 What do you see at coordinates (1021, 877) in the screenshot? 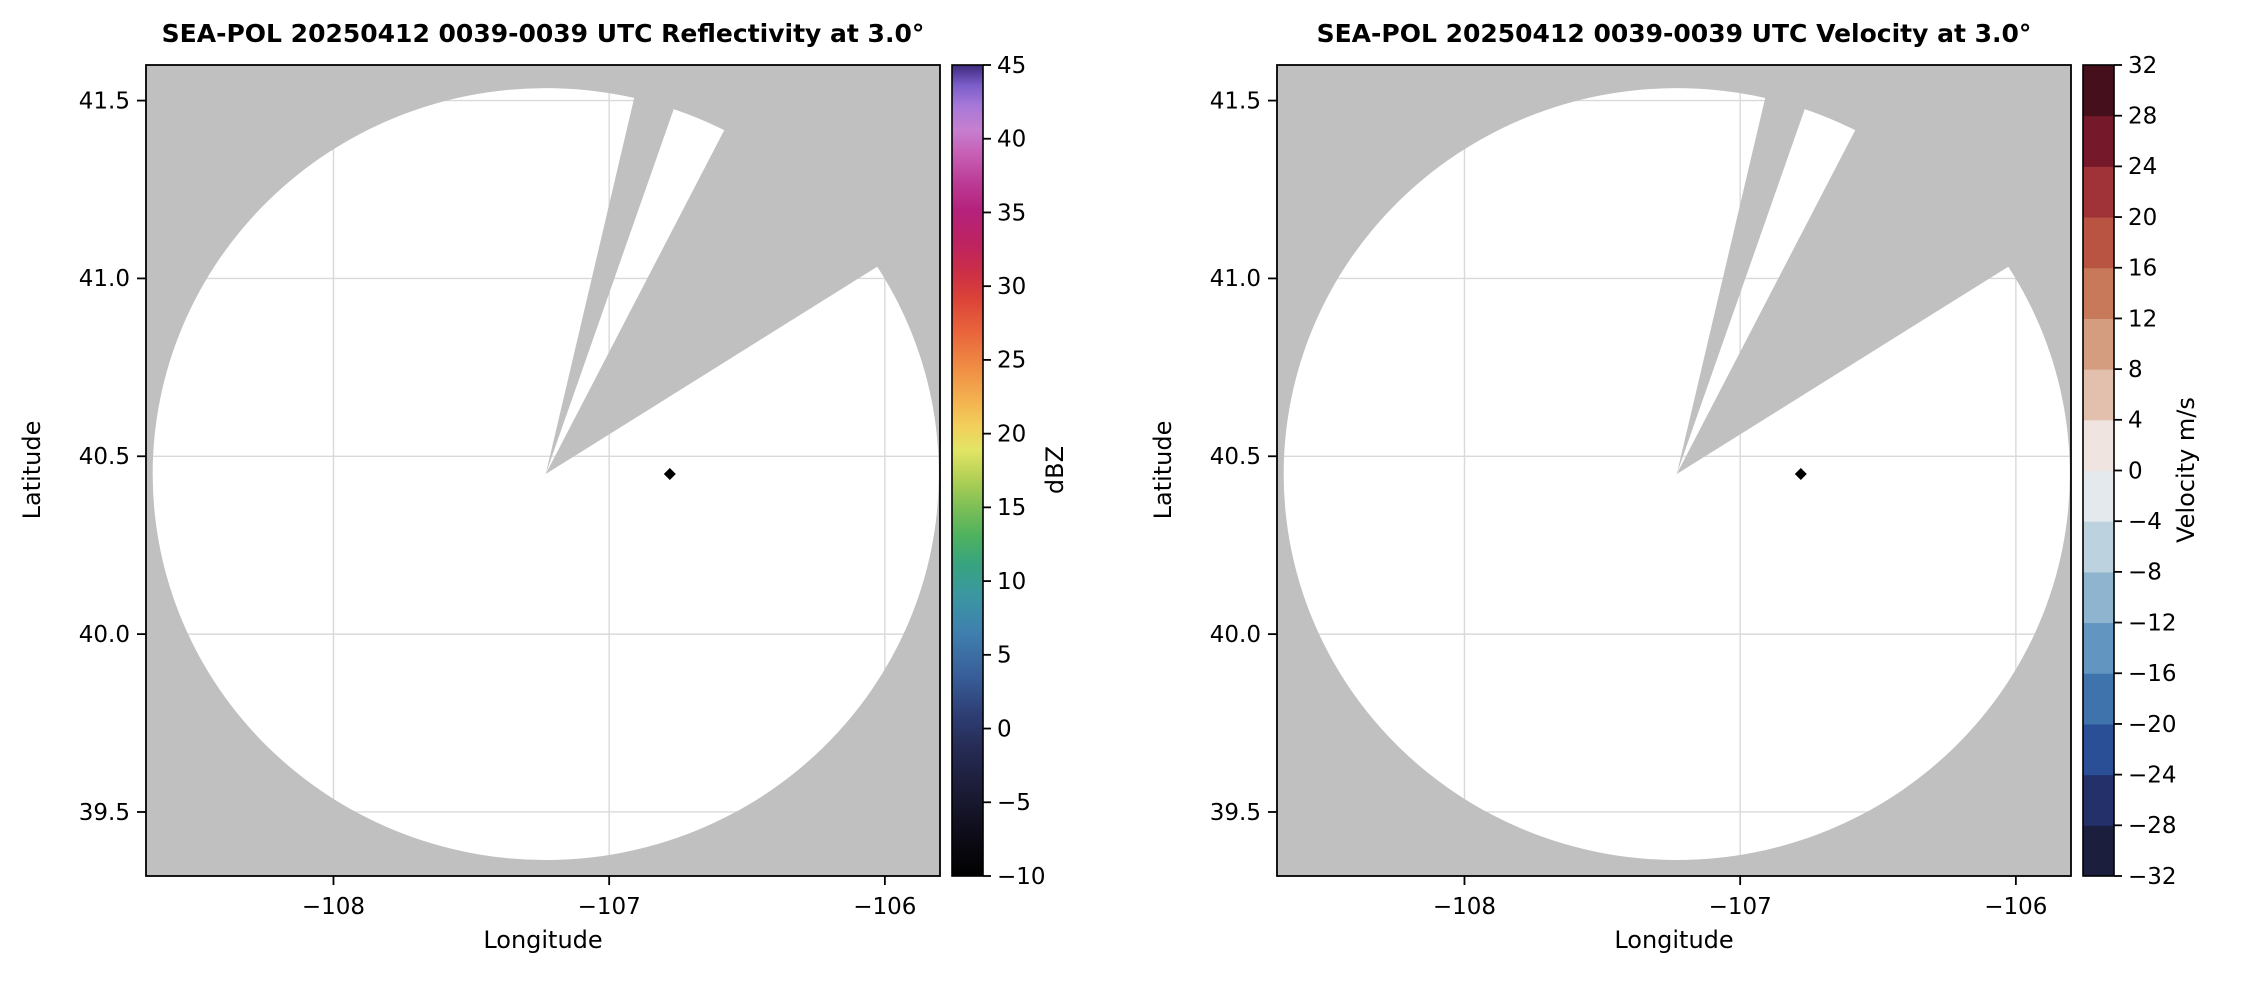
I see `colorbar-tick-label: −10` at bounding box center [1021, 877].